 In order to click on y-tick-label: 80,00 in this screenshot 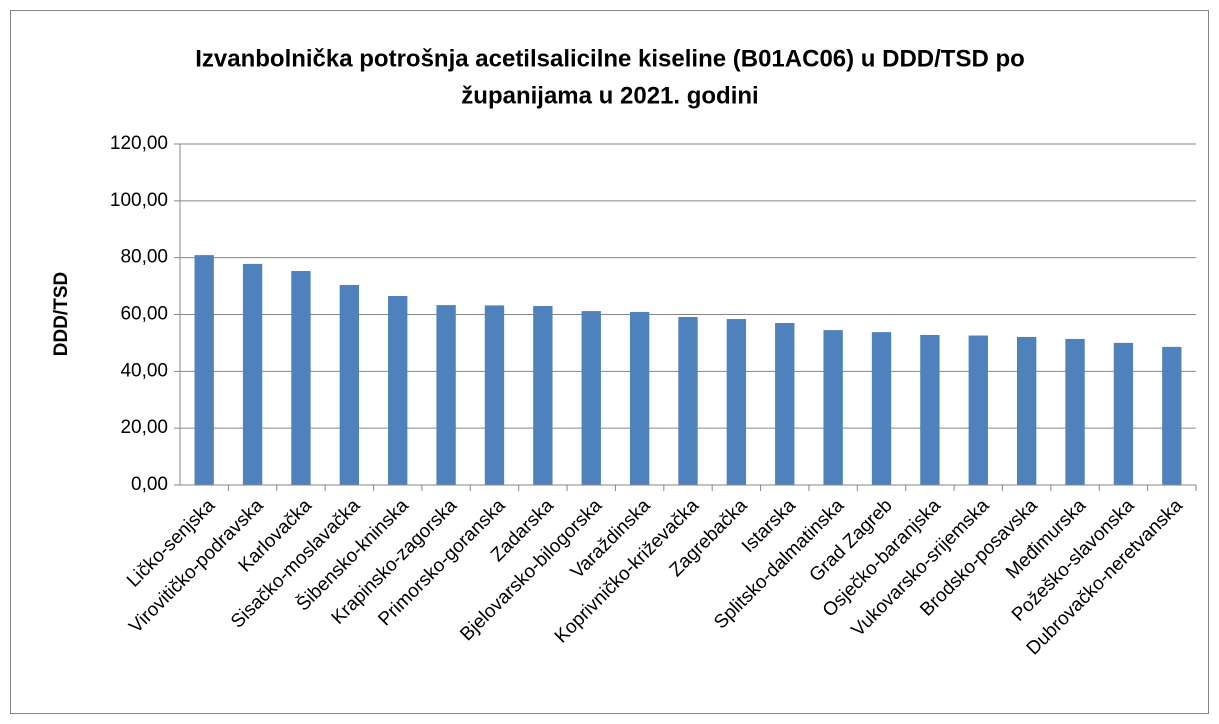, I will do `click(144, 257)`.